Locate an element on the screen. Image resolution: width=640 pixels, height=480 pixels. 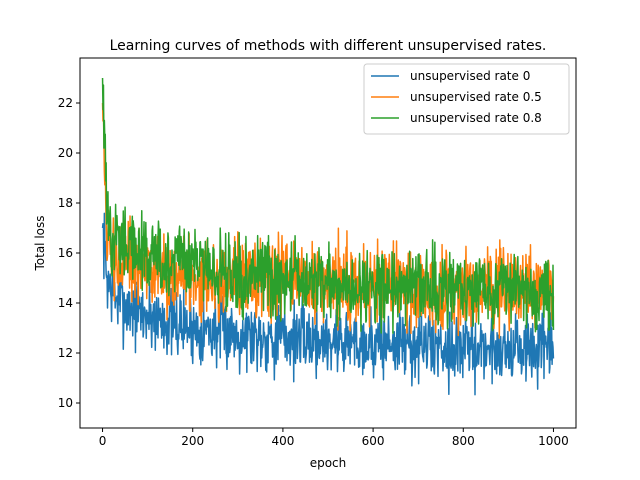
legend-label-3: unsupervised rate 0.8 is located at coordinates (476, 118).